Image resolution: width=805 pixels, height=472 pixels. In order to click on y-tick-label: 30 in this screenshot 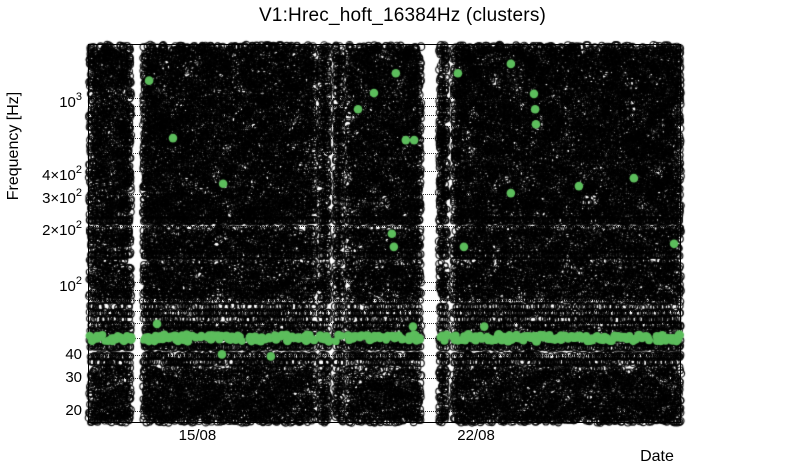, I will do `click(73, 378)`.